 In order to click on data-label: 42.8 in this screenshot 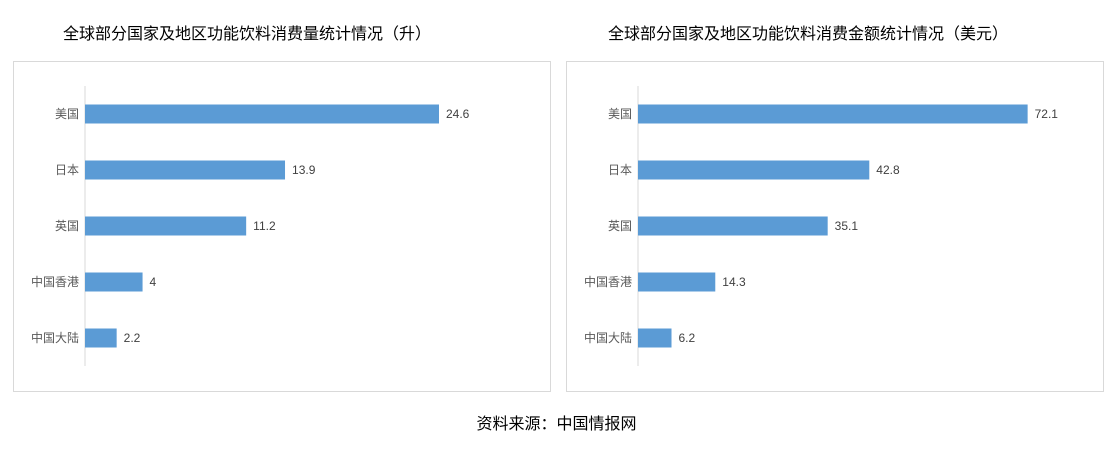, I will do `click(888, 170)`.